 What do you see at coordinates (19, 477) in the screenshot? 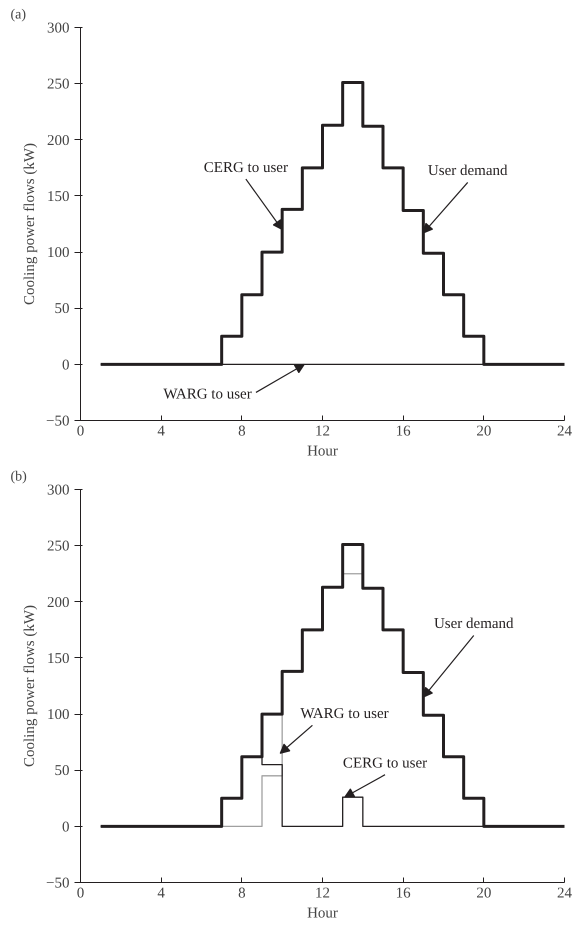
I see `chart-title: (b)` at bounding box center [19, 477].